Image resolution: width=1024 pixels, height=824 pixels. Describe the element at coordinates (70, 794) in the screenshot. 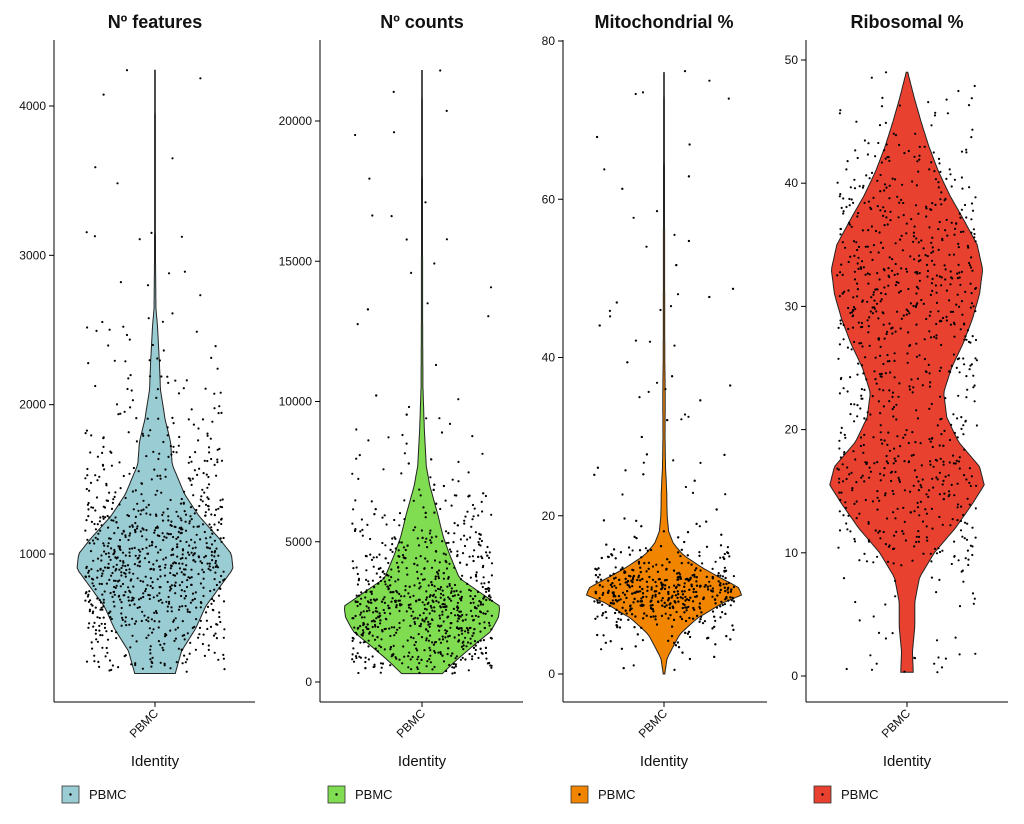

I see `legend-dot` at that location.